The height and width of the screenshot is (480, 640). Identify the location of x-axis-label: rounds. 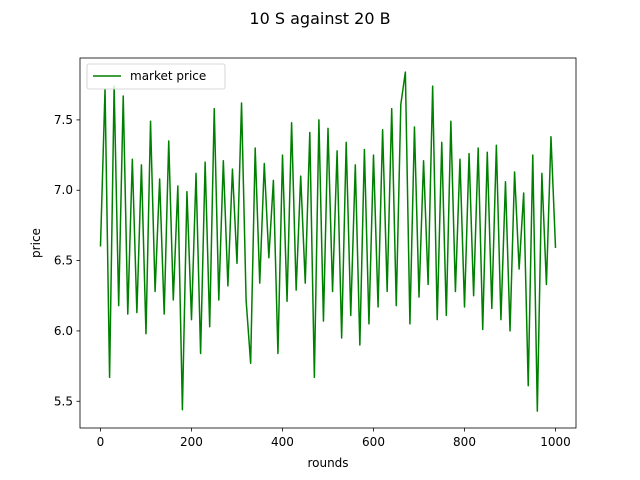
(327, 463).